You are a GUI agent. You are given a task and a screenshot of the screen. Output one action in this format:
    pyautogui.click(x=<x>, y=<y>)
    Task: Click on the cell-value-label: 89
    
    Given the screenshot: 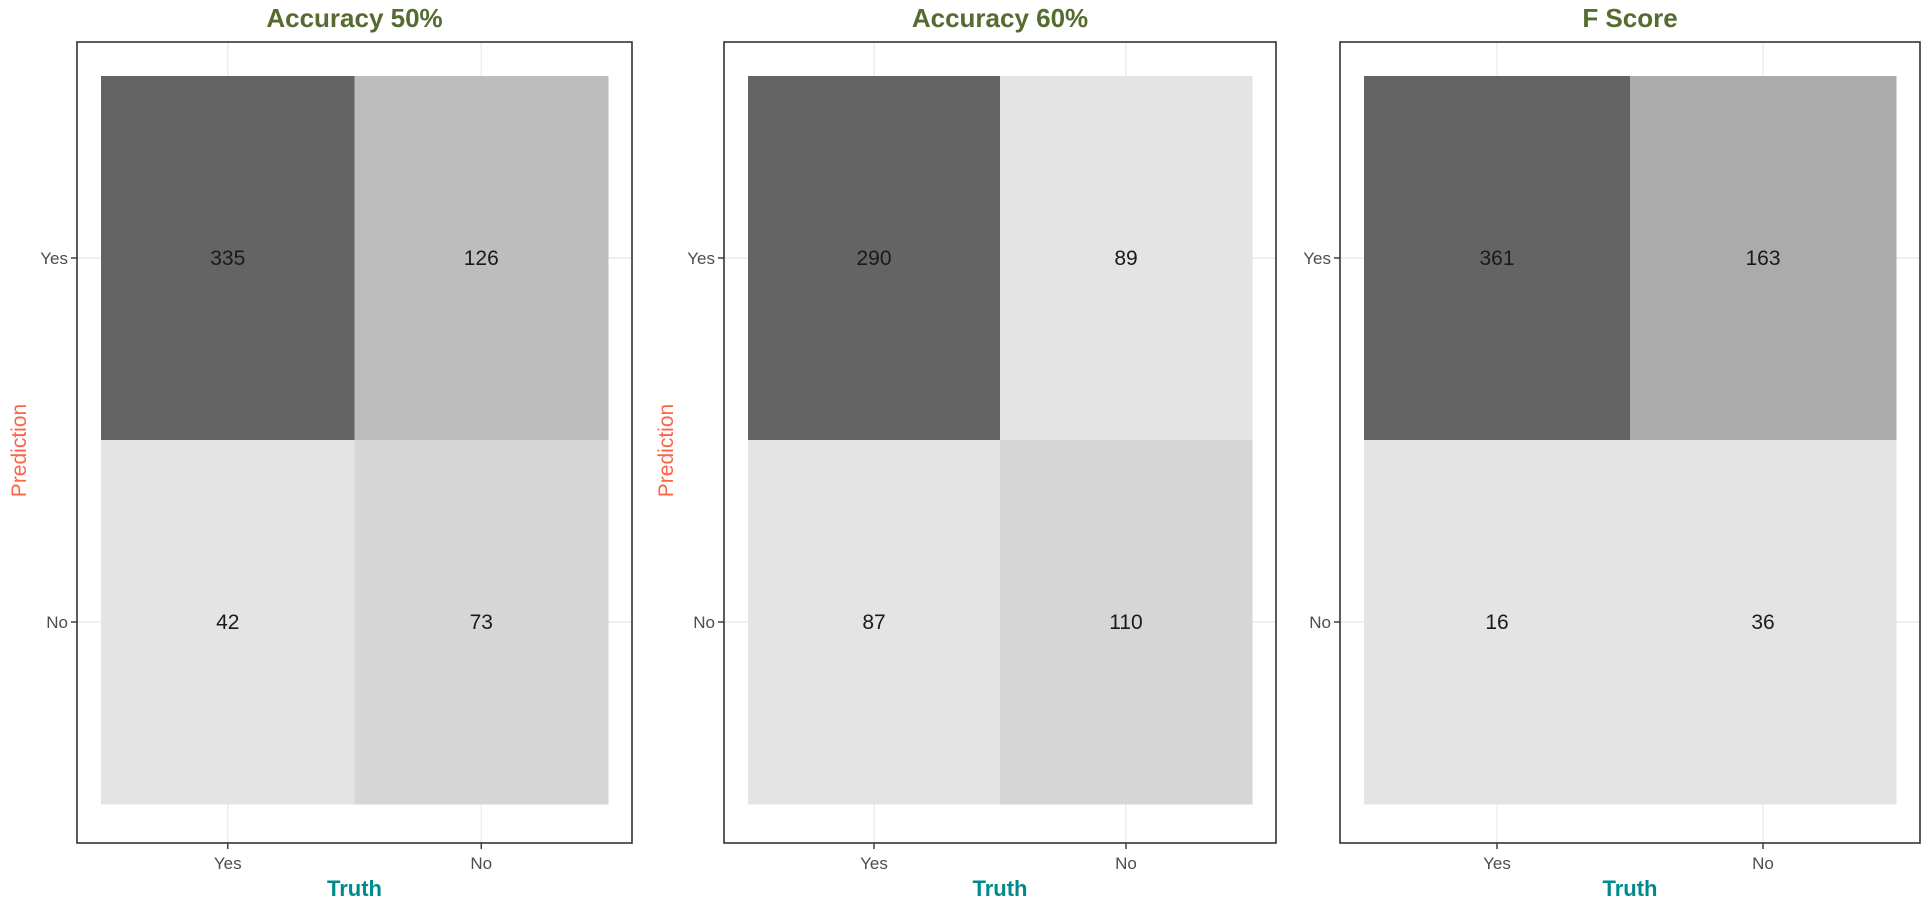 What is the action you would take?
    pyautogui.click(x=1125, y=258)
    